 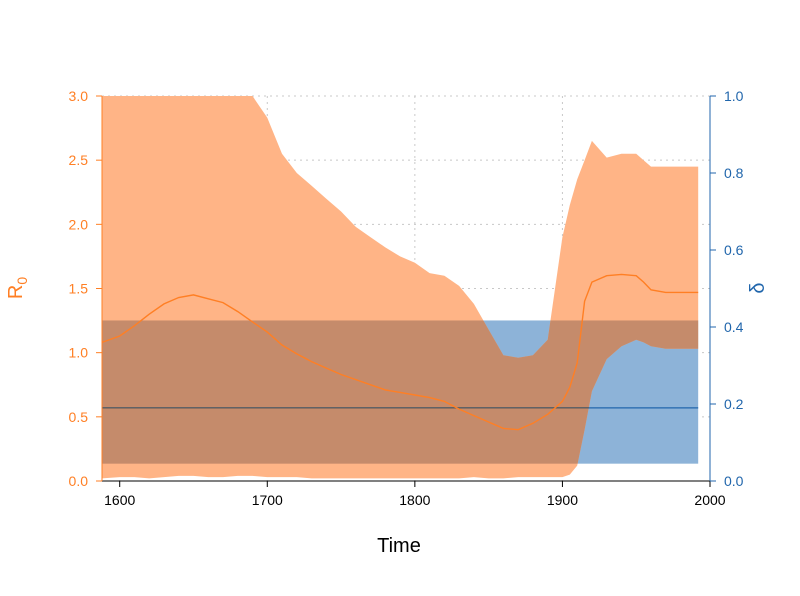 What do you see at coordinates (734, 404) in the screenshot?
I see `y-right-tick-label-1: 0.2` at bounding box center [734, 404].